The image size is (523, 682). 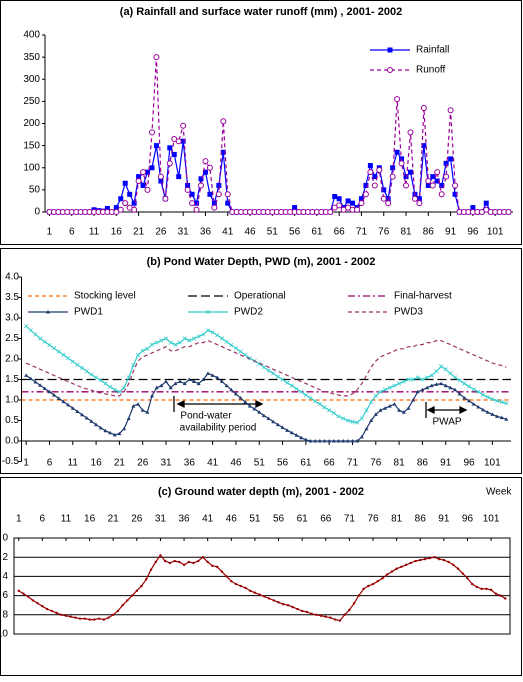 What do you see at coordinates (279, 519) in the screenshot?
I see `x-tick-label: 56` at bounding box center [279, 519].